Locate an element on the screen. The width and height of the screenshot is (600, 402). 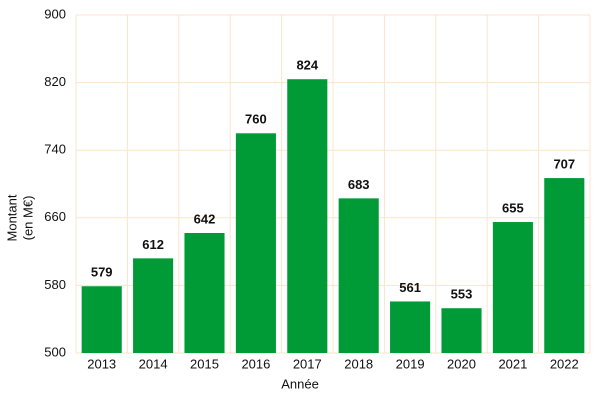
value-label: 579 is located at coordinates (102, 272).